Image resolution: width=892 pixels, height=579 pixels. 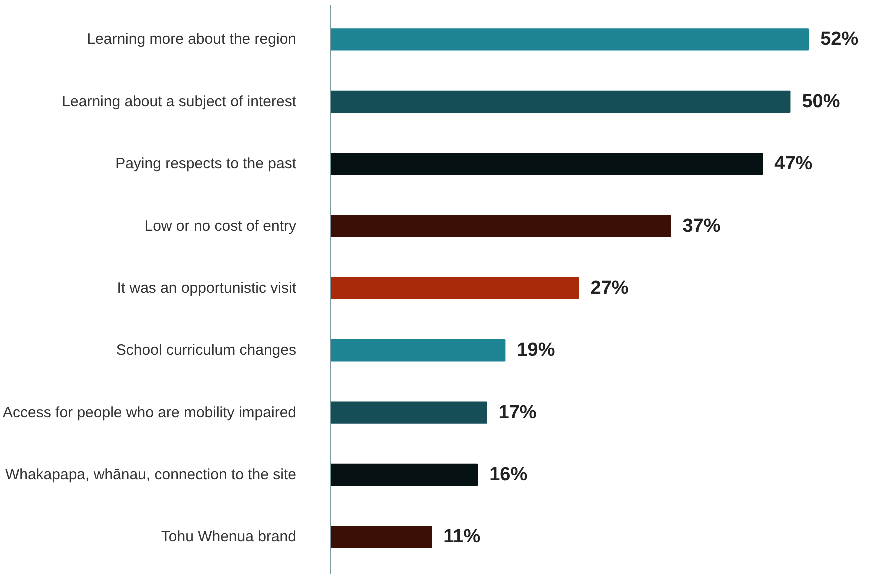 What do you see at coordinates (609, 288) in the screenshot?
I see `data-label: 27%` at bounding box center [609, 288].